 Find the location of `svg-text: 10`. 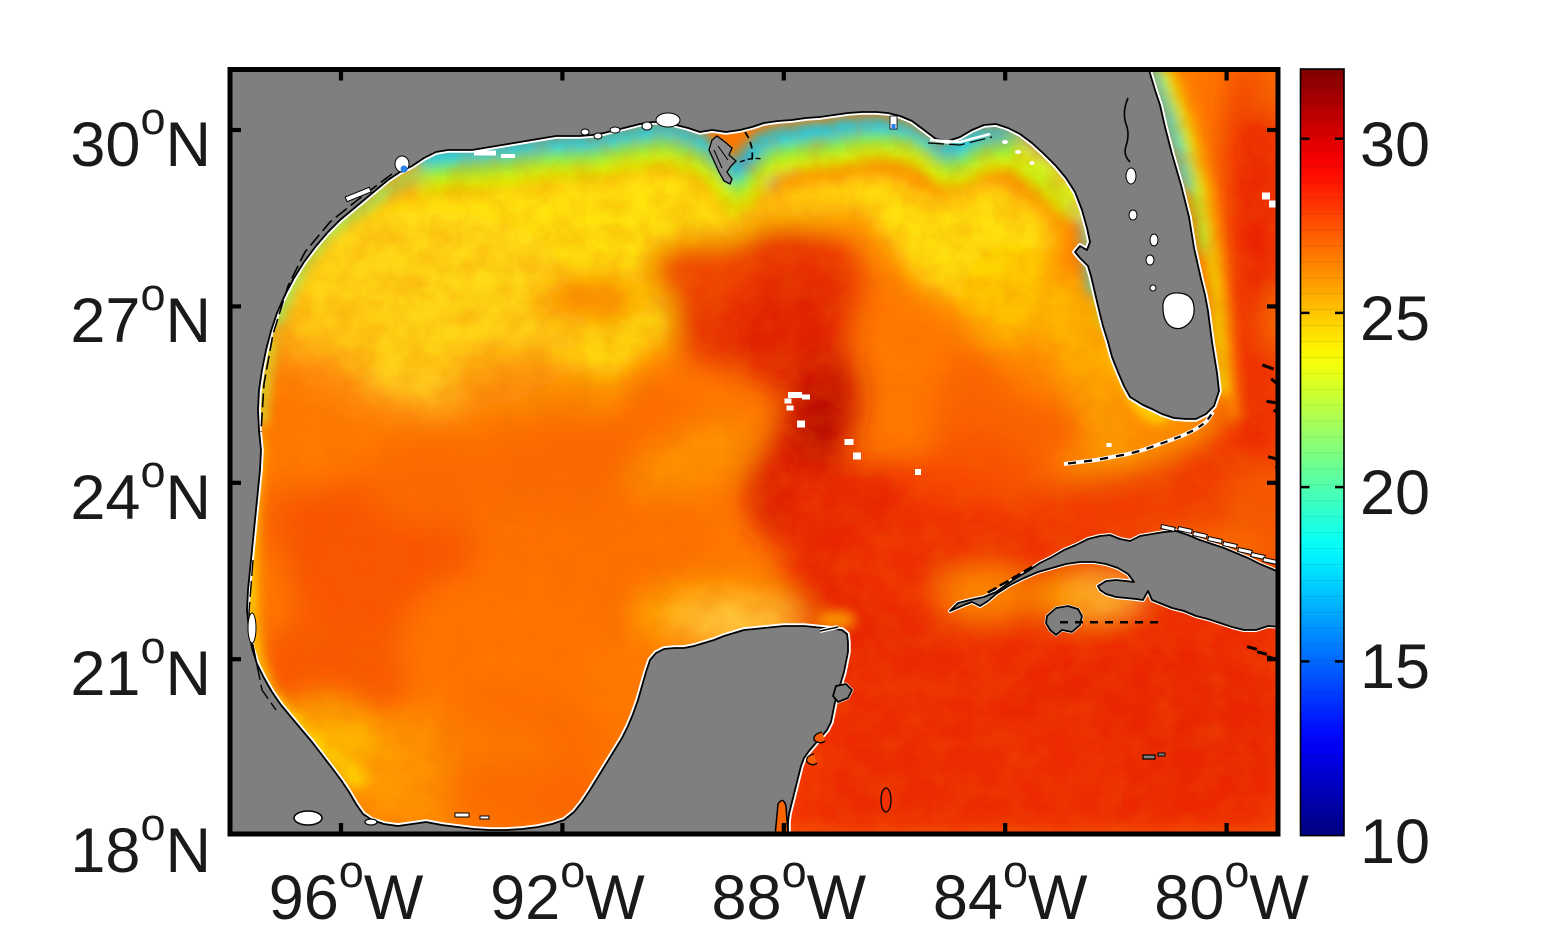

svg-text: 10 is located at coordinates (1395, 842).